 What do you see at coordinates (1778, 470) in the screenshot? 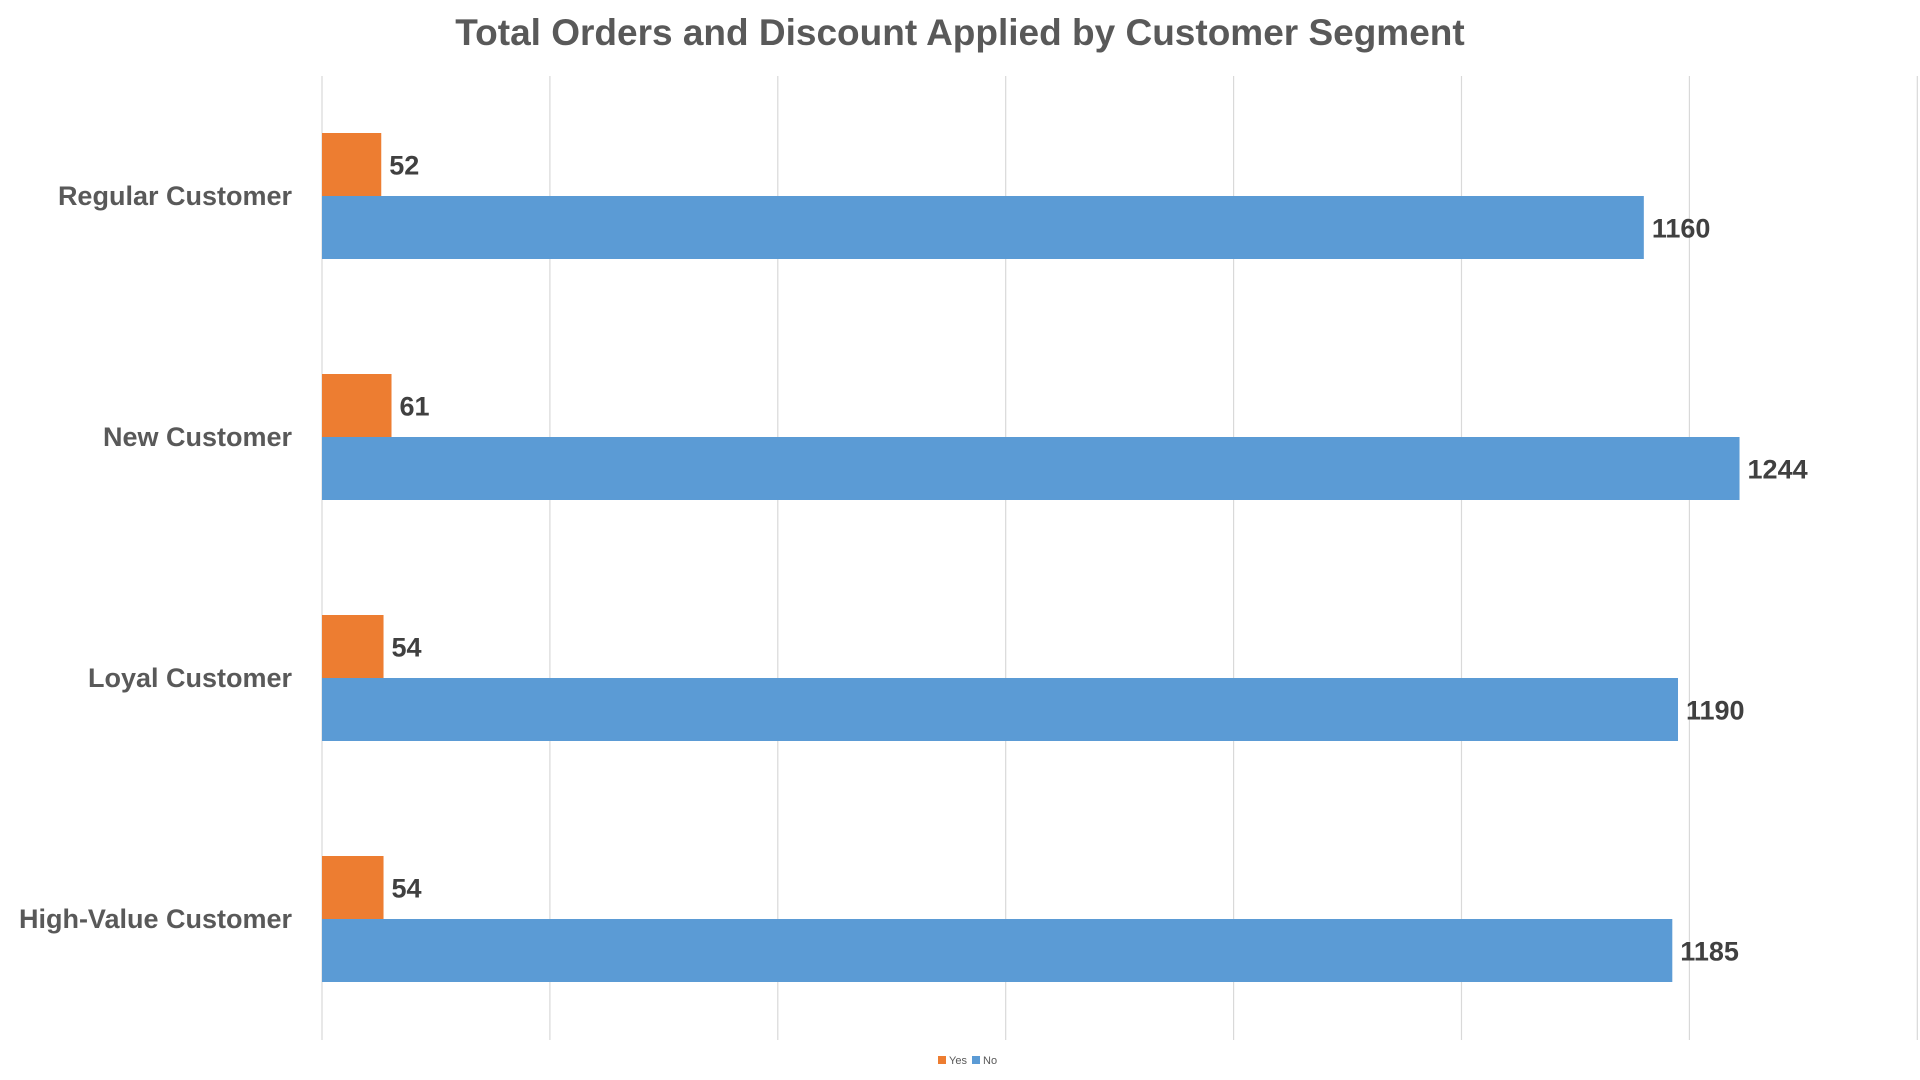
I see `data-label: 1244` at bounding box center [1778, 470].